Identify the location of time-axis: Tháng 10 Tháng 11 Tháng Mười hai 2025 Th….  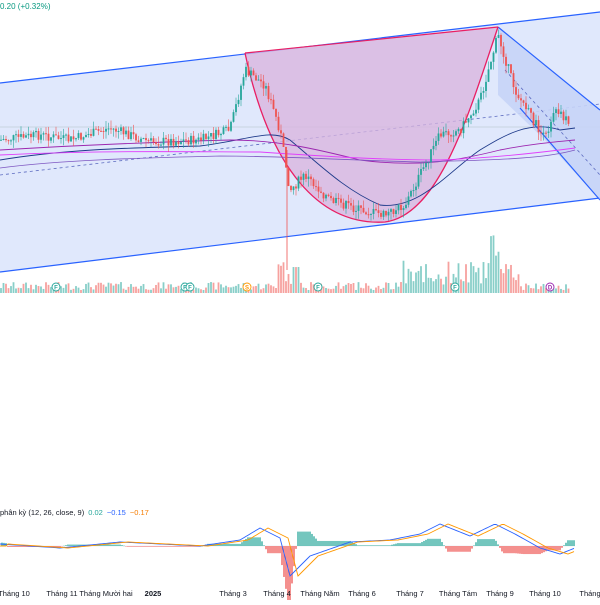
(300, 593).